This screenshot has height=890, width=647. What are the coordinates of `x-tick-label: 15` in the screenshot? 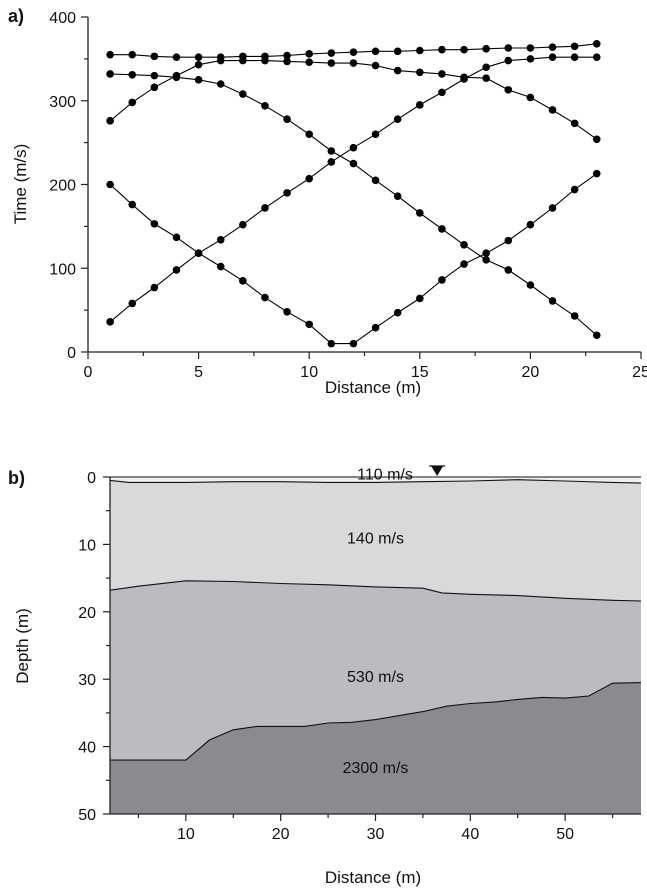 It's located at (420, 372).